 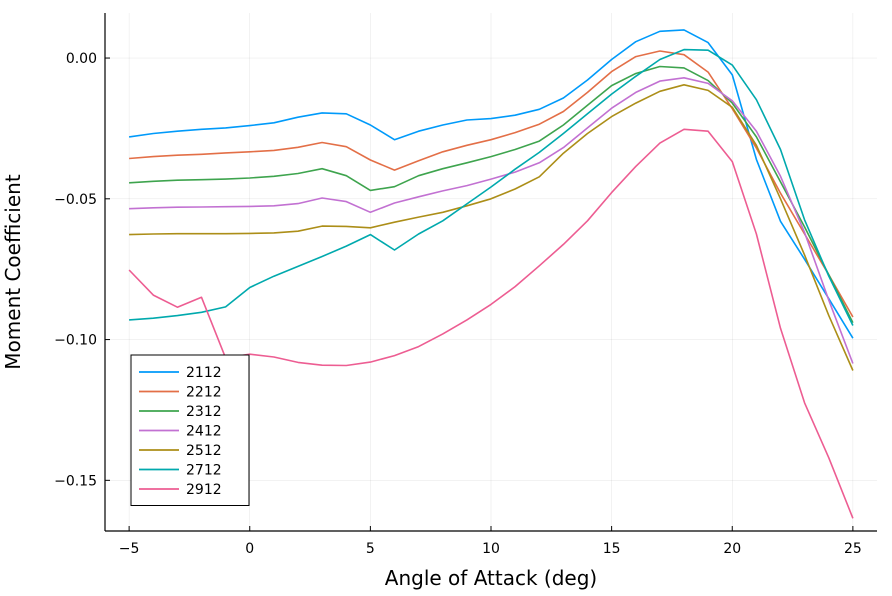 I want to click on legend: 2112 2212 2312 2412 2512 2712 2912, so click(x=190, y=430).